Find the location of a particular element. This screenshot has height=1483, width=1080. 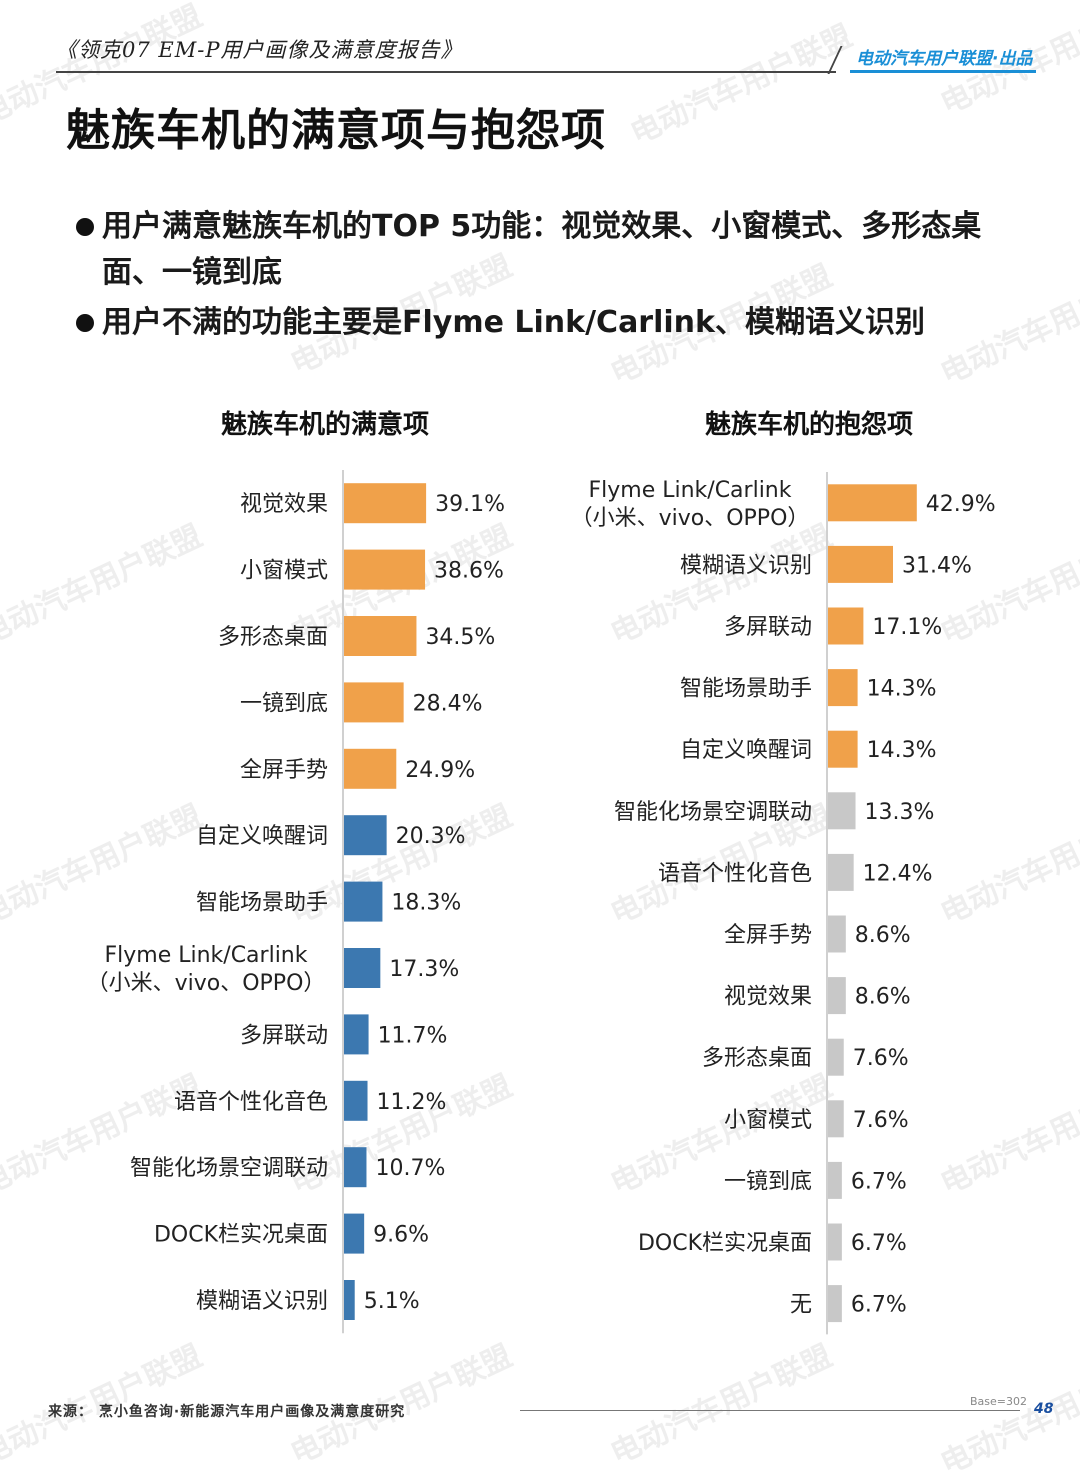

brand-label: 电动汽车用户联盟·出品 is located at coordinates (944, 59).